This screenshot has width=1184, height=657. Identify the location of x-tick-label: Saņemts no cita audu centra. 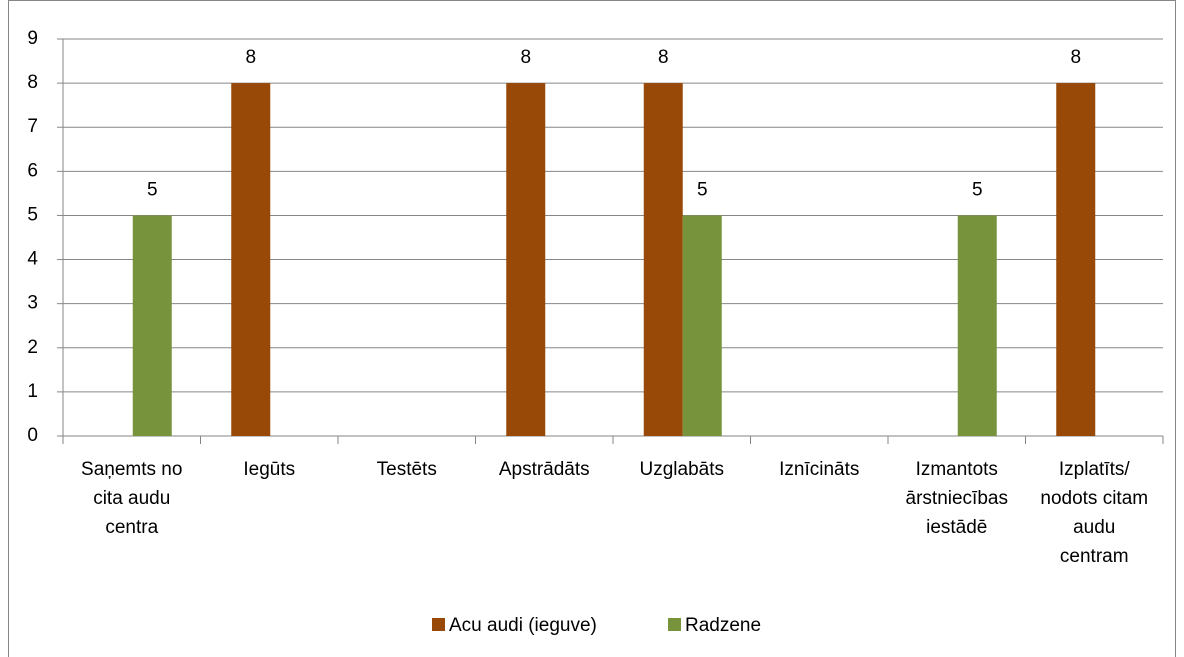
(131, 498).